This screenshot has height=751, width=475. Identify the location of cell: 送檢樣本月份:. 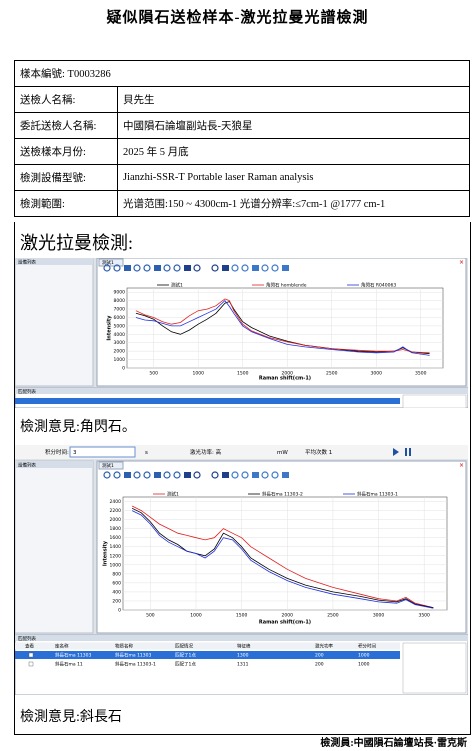
(66, 151).